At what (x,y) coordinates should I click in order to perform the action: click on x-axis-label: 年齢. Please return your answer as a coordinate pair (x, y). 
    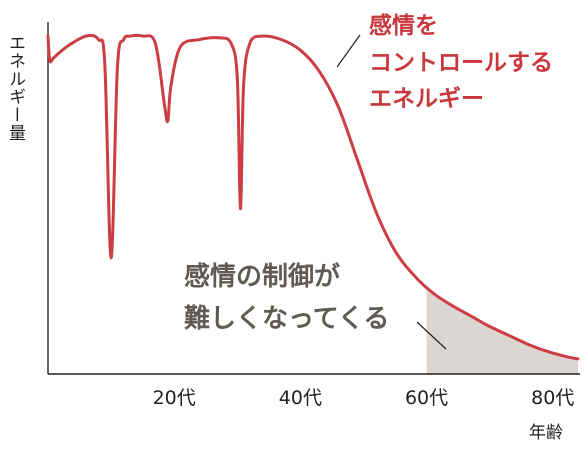
    Looking at the image, I should click on (546, 433).